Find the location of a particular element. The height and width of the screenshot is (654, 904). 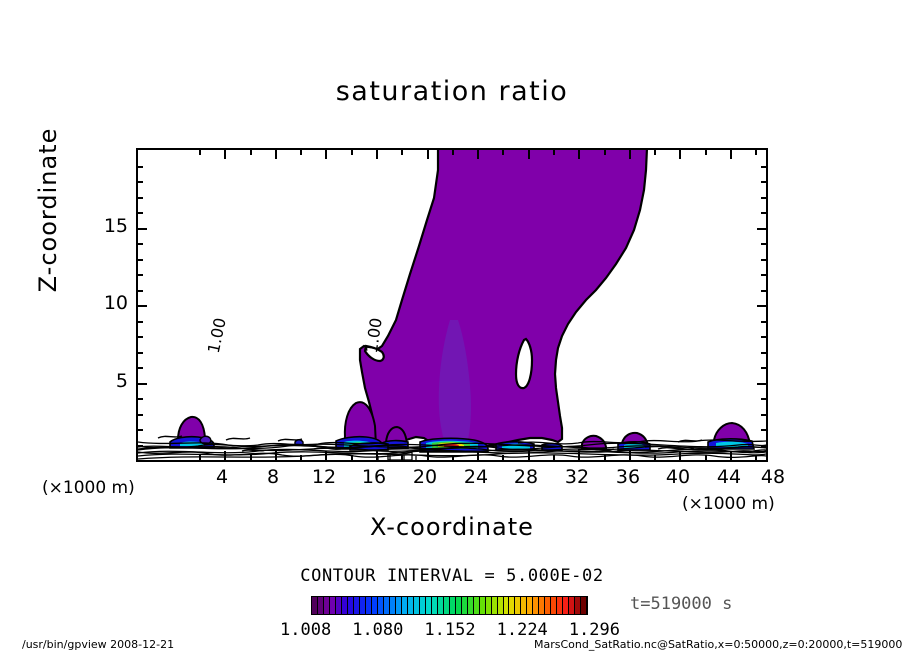

colorbar-tick-label: 1.080 is located at coordinates (378, 630).